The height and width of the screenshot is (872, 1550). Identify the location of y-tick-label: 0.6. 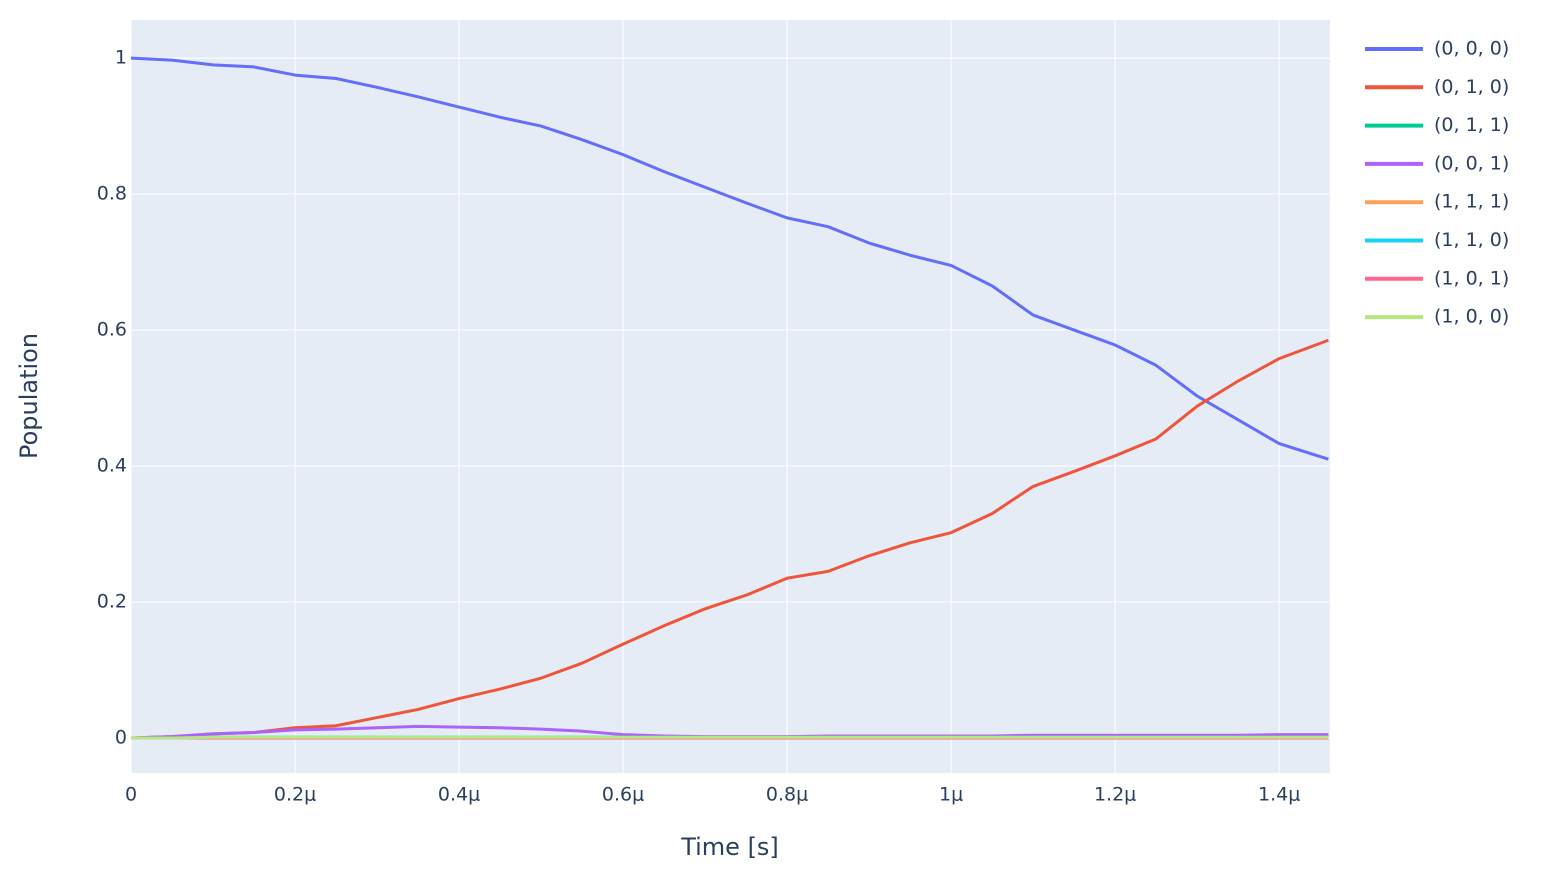
(112, 330).